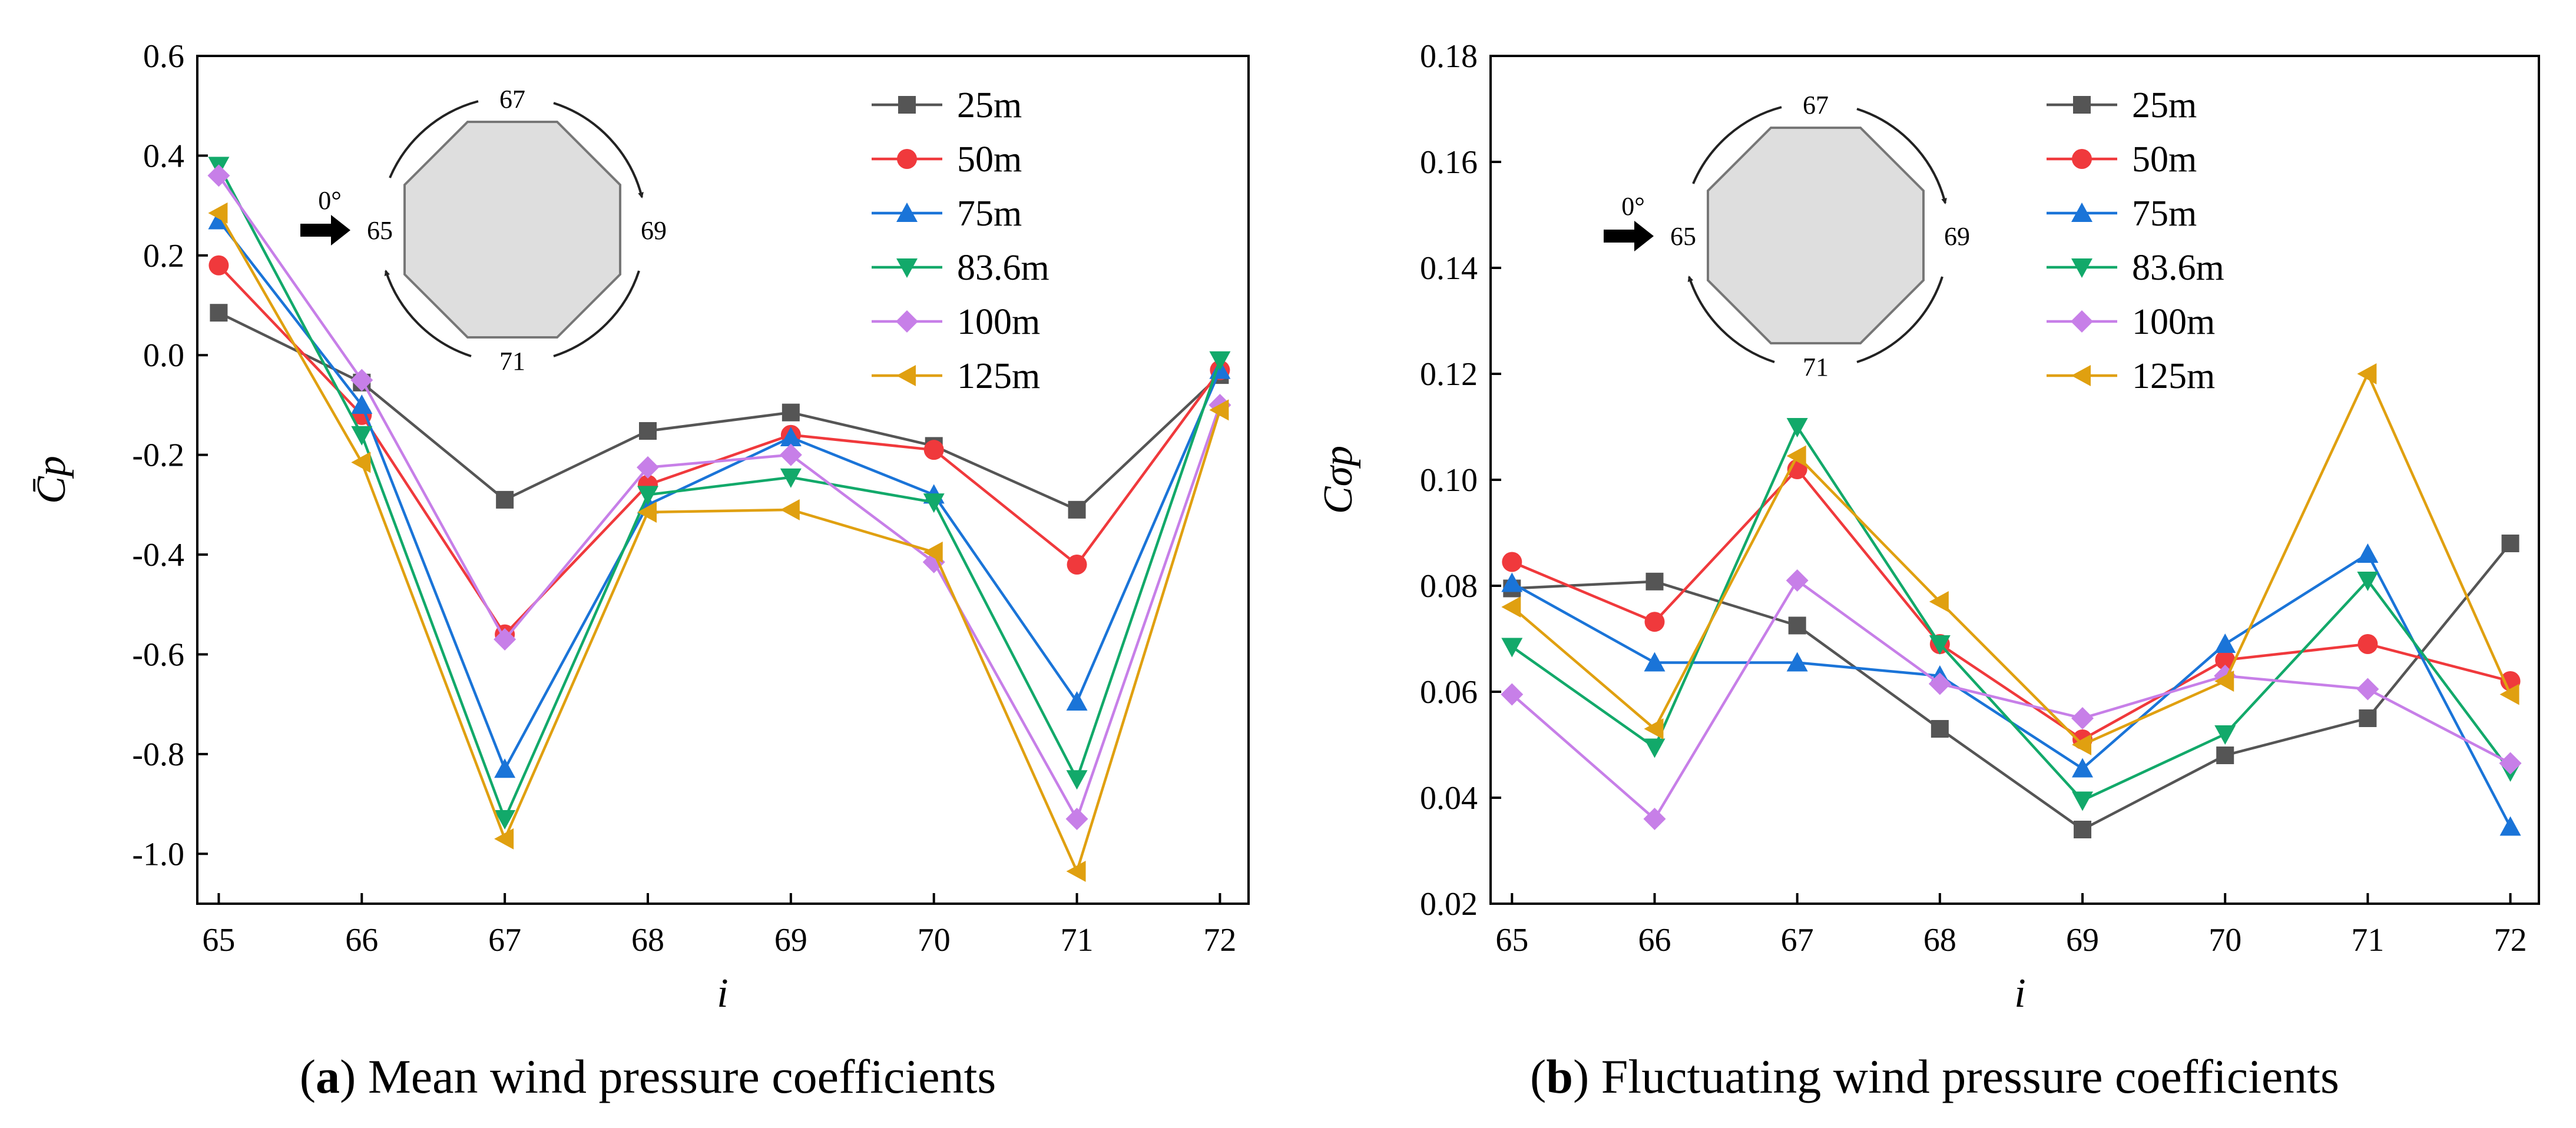  I want to click on y-axis: 0.6 0.4 0.2 0.0 -0.2 -0.4 -0.6 -0.8 -1.0, so click(170, 455).